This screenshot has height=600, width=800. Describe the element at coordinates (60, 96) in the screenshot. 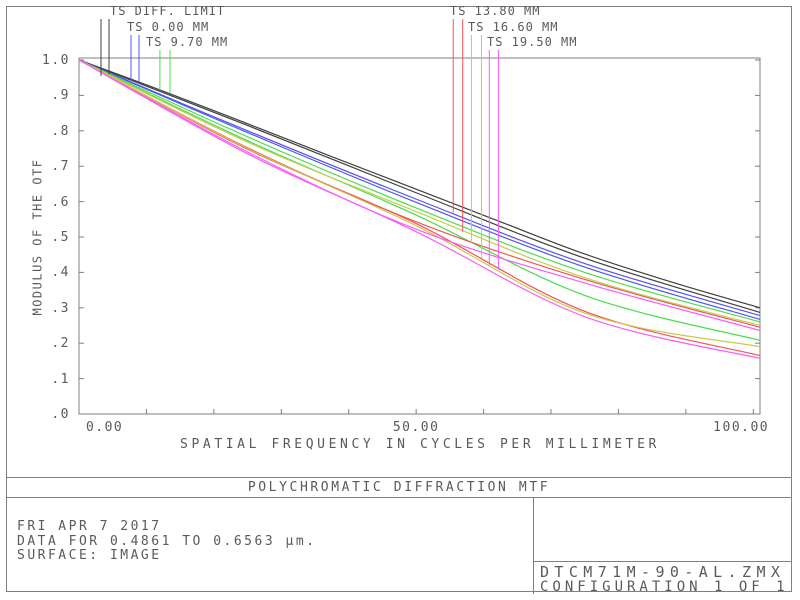

I see `y-tick-label: .9` at that location.